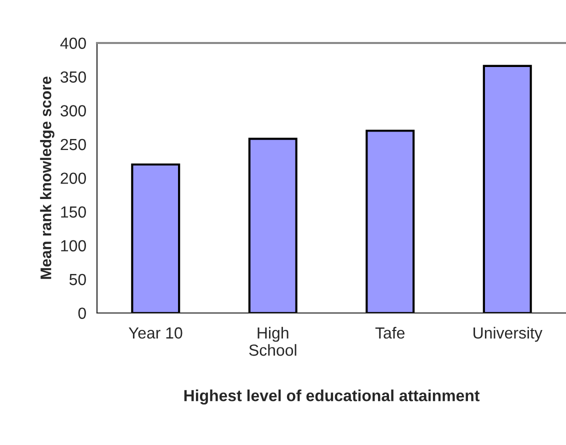 Image resolution: width=566 pixels, height=445 pixels. I want to click on x-axis-title: Highest level of educational attainment, so click(332, 397).